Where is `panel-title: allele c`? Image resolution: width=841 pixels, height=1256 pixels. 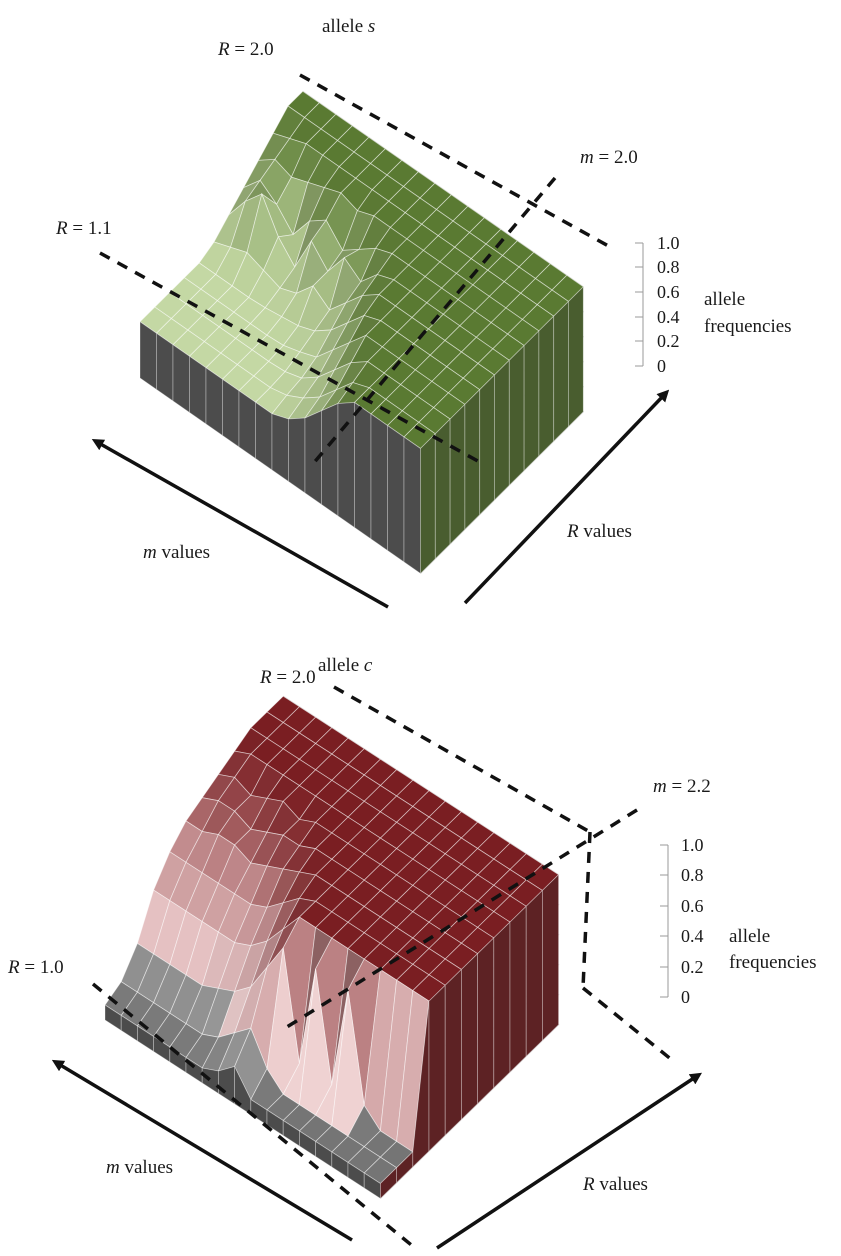 panel-title: allele c is located at coordinates (345, 665).